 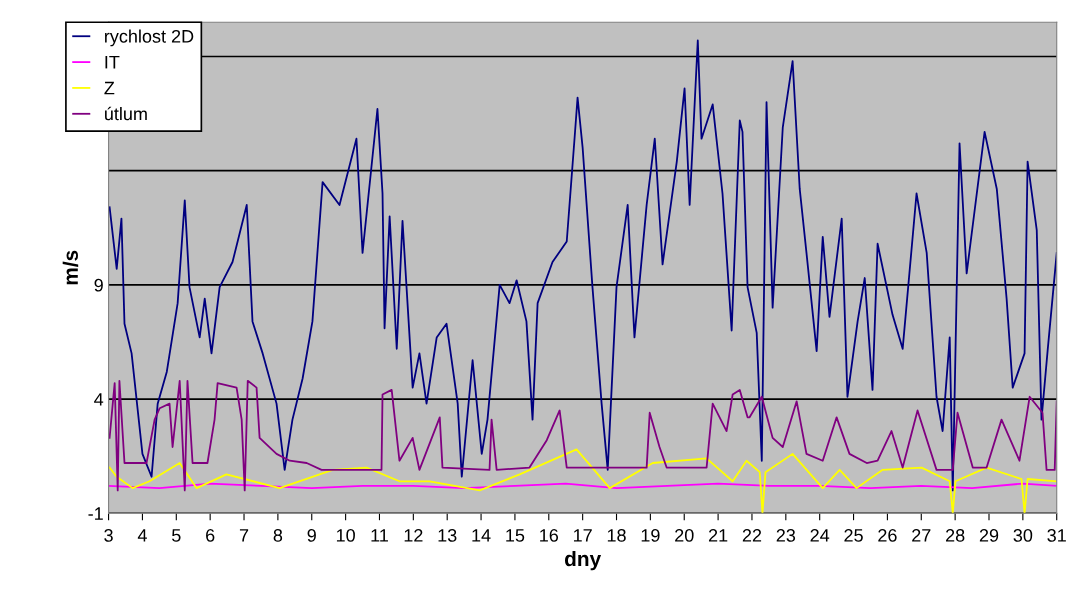 What do you see at coordinates (345, 535) in the screenshot?
I see `x-tick-label: 10` at bounding box center [345, 535].